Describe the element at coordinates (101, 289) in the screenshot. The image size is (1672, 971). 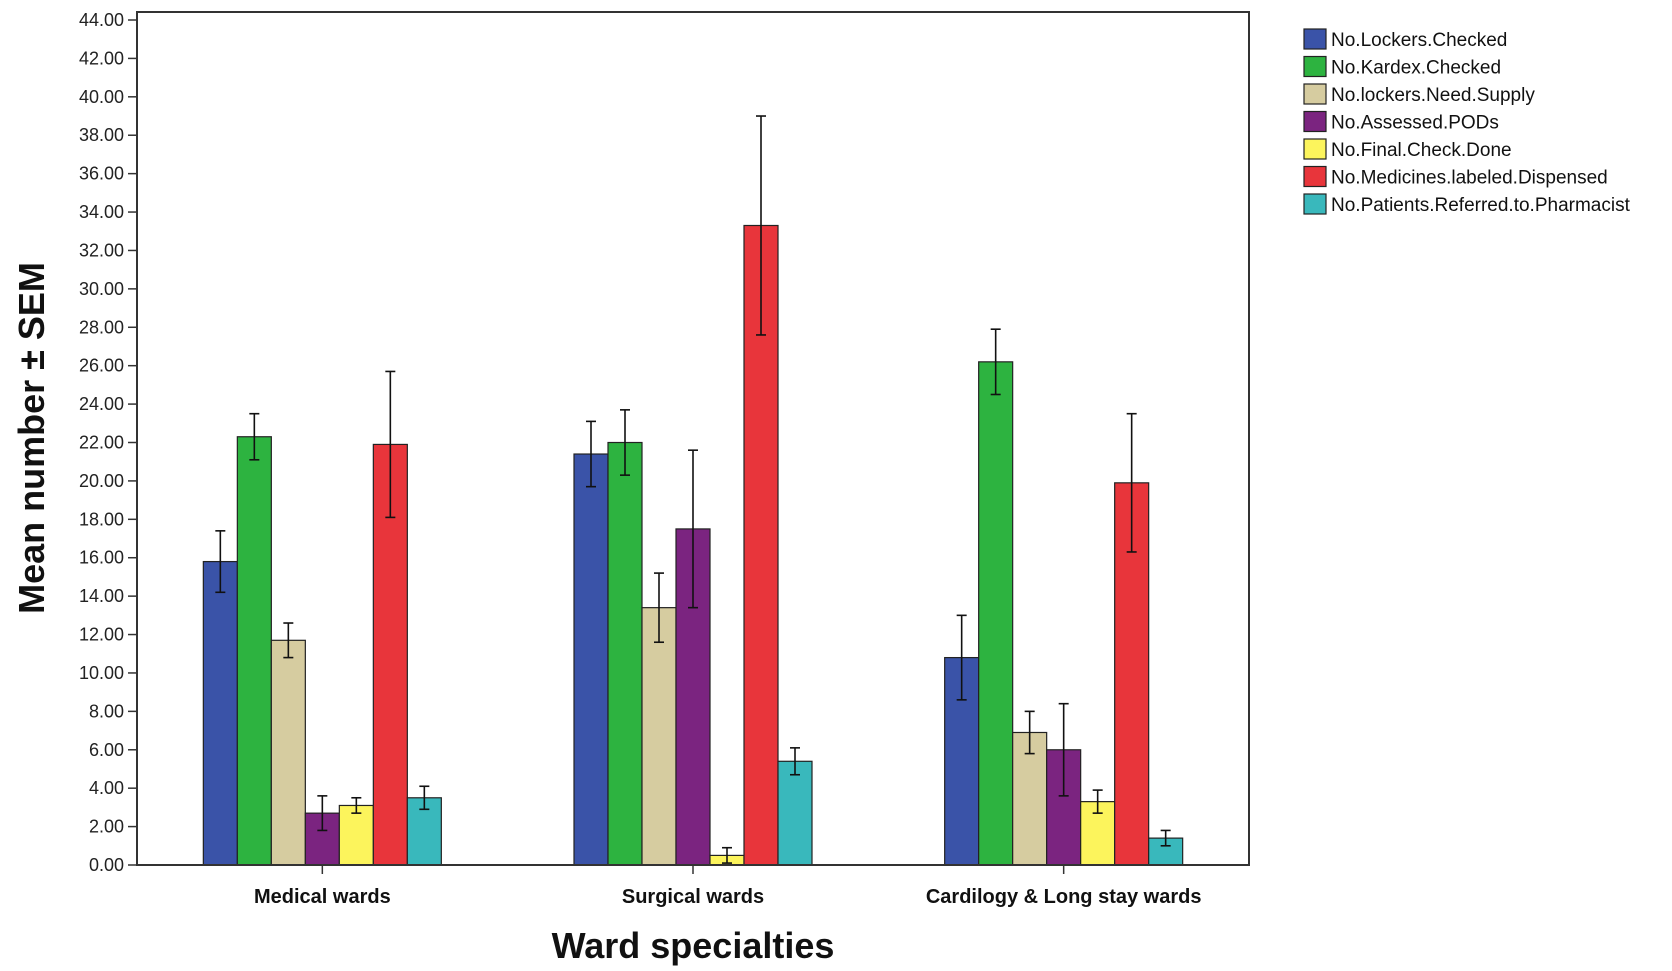
I see `y-tick-label: 30.00` at that location.